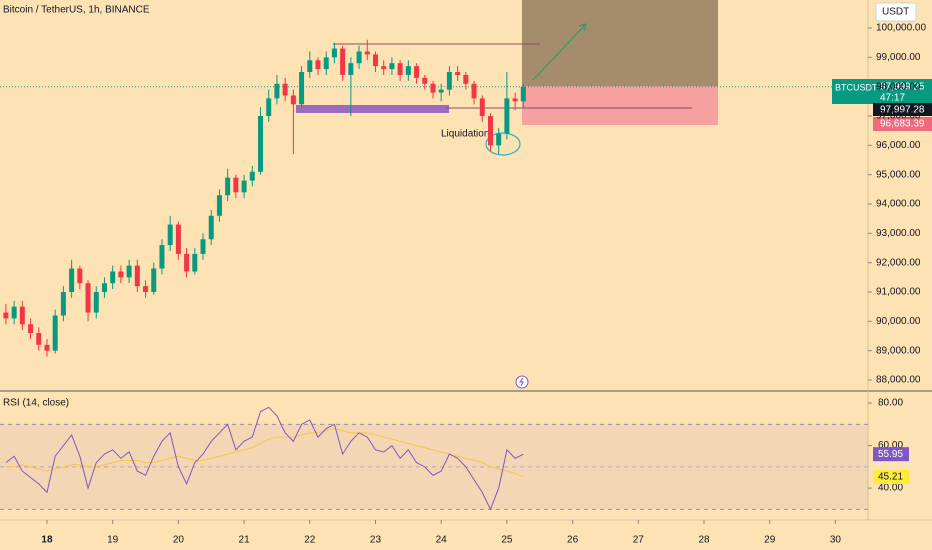 This screenshot has width=932, height=550. Describe the element at coordinates (264, 458) in the screenshot. I see `rsi-line` at that location.